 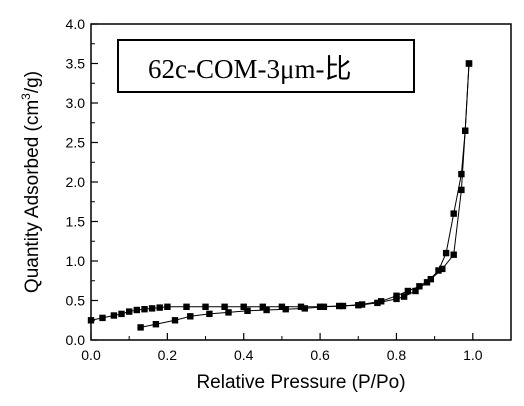 I want to click on x-axis: 0.0 0.2 0.4 0.6 0.8 1.0, so click(x=282, y=348).